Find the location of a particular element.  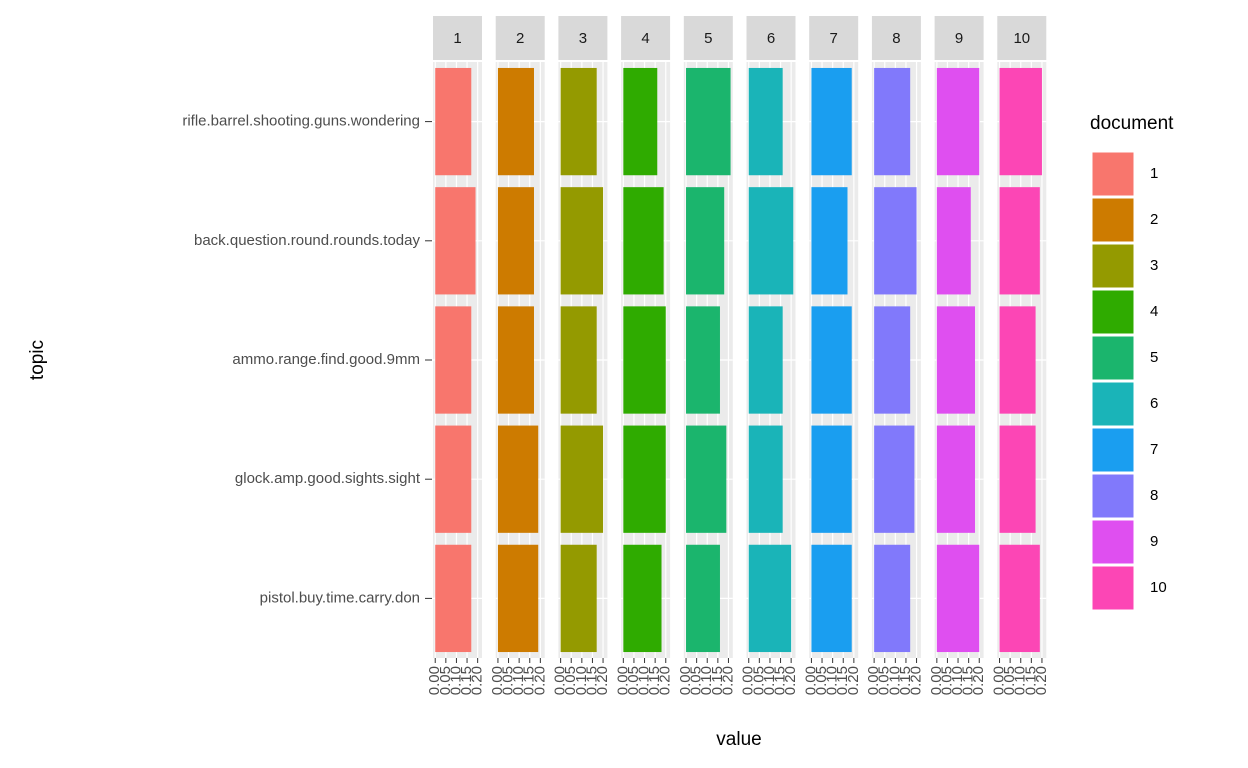

strip-label: 3 is located at coordinates (583, 38).